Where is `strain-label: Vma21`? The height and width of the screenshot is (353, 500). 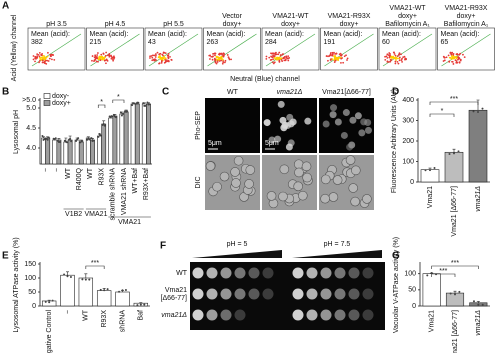
strain-label: Vma21 is located at coordinates (176, 290).